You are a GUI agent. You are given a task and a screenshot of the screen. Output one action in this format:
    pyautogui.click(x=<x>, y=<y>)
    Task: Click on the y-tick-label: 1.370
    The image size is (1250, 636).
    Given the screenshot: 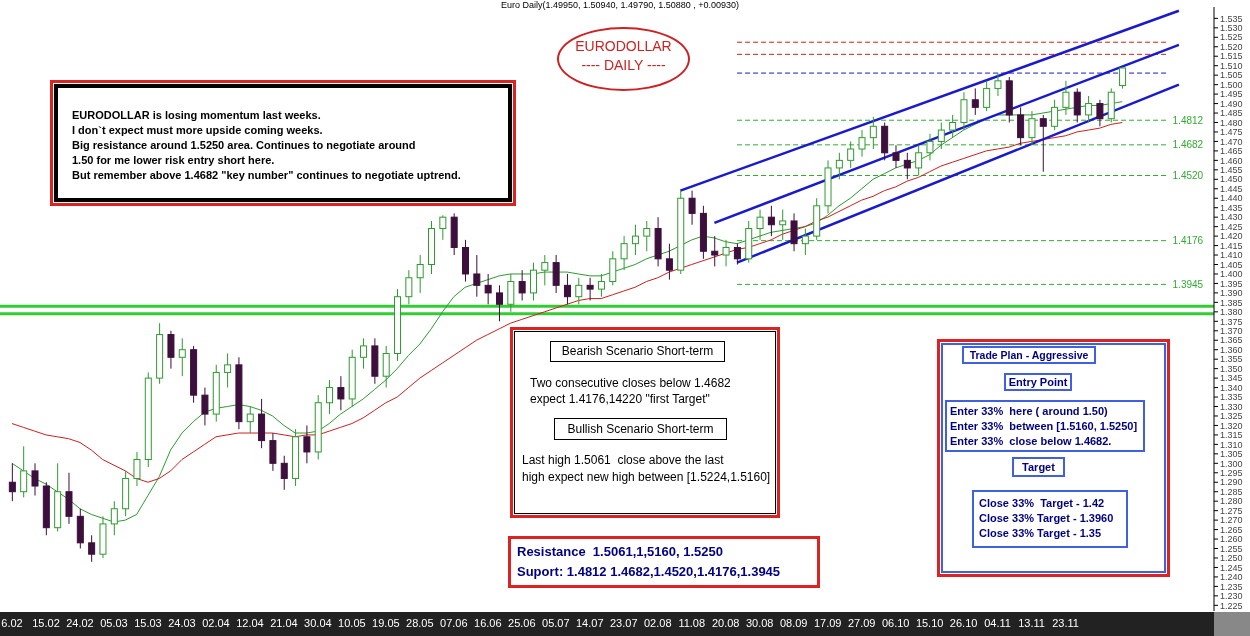 What is the action you would take?
    pyautogui.click(x=1231, y=330)
    